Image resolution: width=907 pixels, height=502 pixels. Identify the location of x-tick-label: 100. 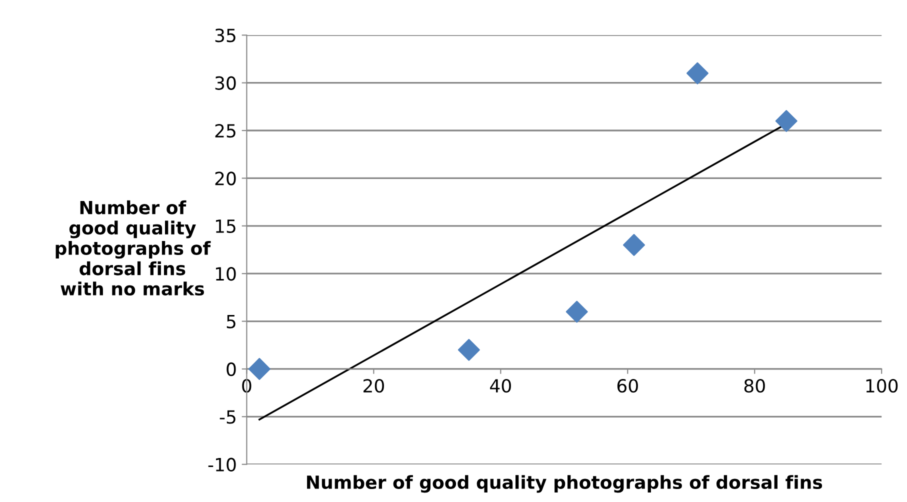
(882, 386).